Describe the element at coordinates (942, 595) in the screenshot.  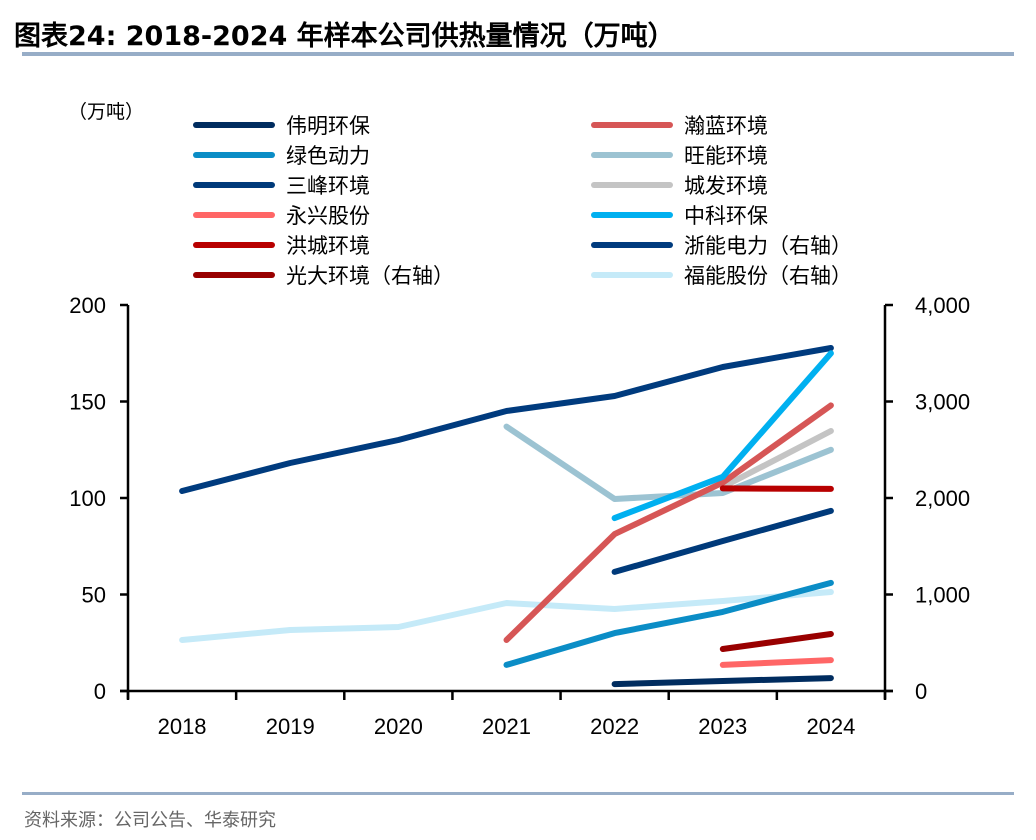
I see `right-axis-tick-label: 1,000` at that location.